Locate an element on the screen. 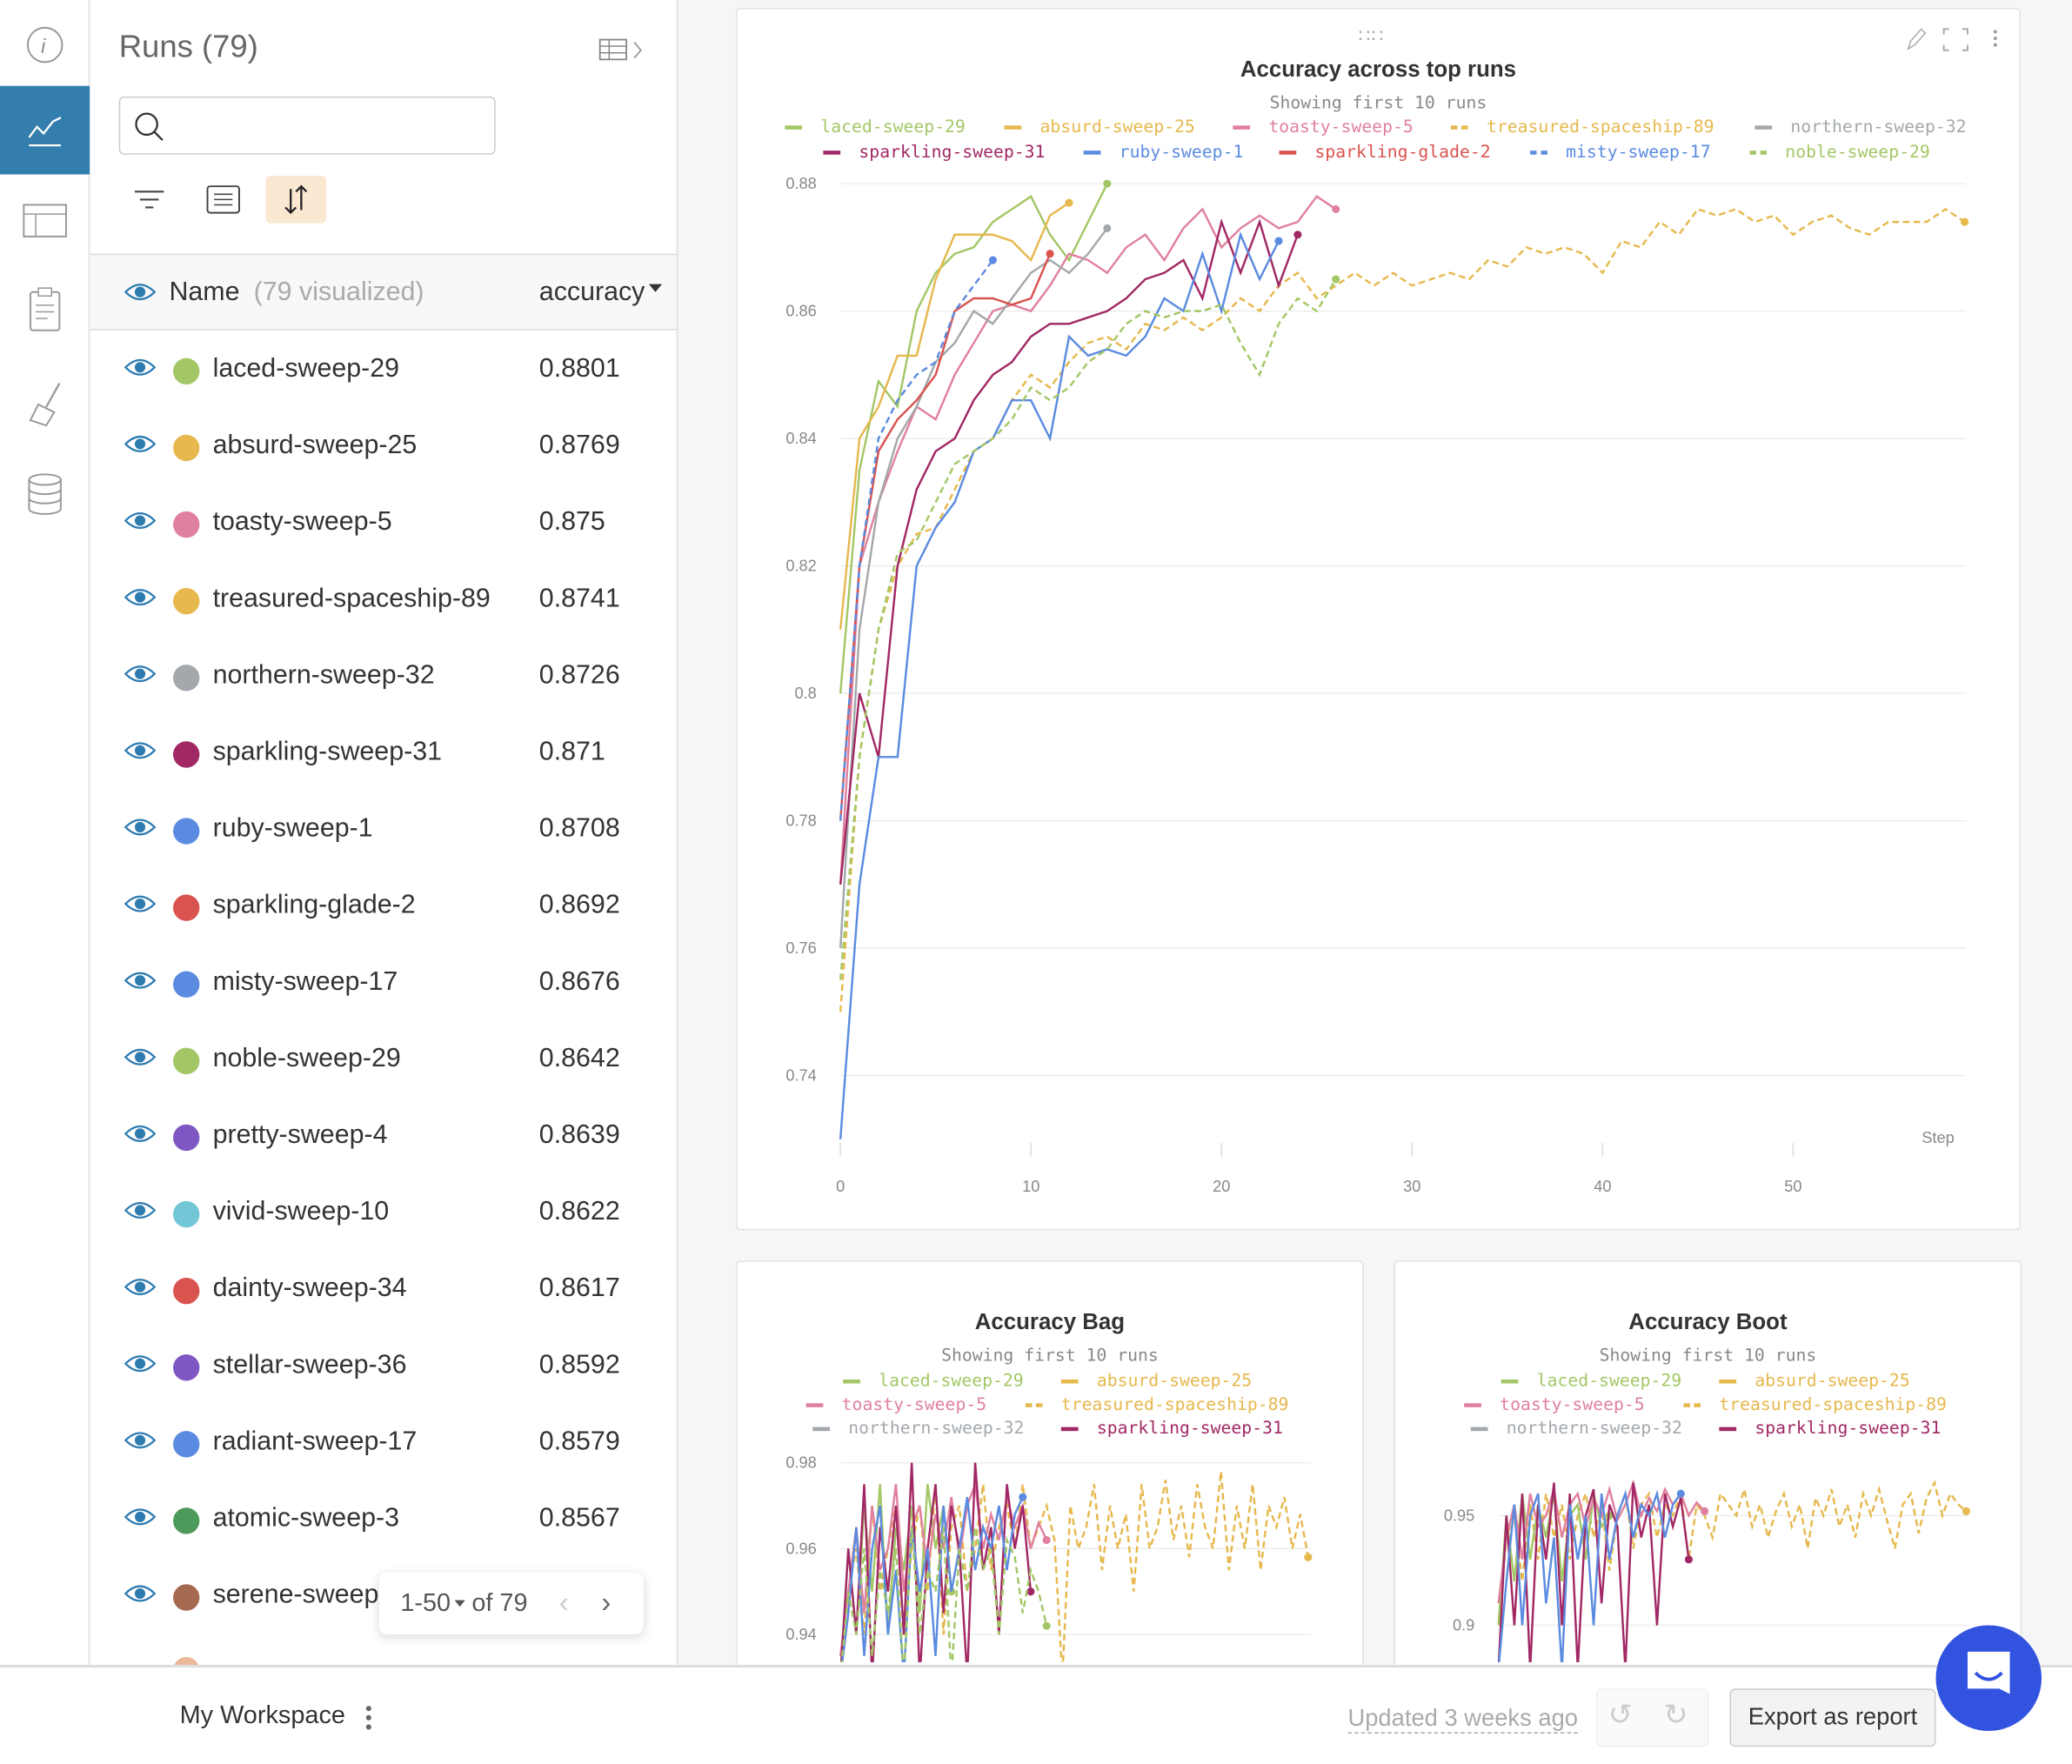  run-row: sparkling-sweep-31 0.871 is located at coordinates (383, 754).